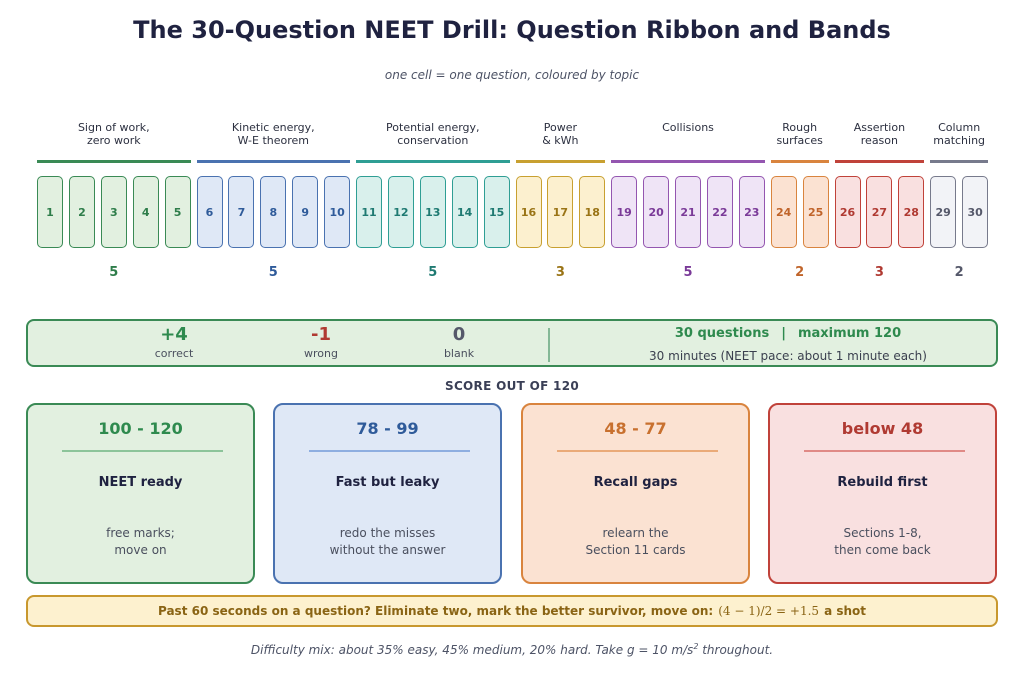 The height and width of the screenshot is (680, 1024). What do you see at coordinates (845, 611) in the screenshot?
I see `tip-tail: a shot` at bounding box center [845, 611].